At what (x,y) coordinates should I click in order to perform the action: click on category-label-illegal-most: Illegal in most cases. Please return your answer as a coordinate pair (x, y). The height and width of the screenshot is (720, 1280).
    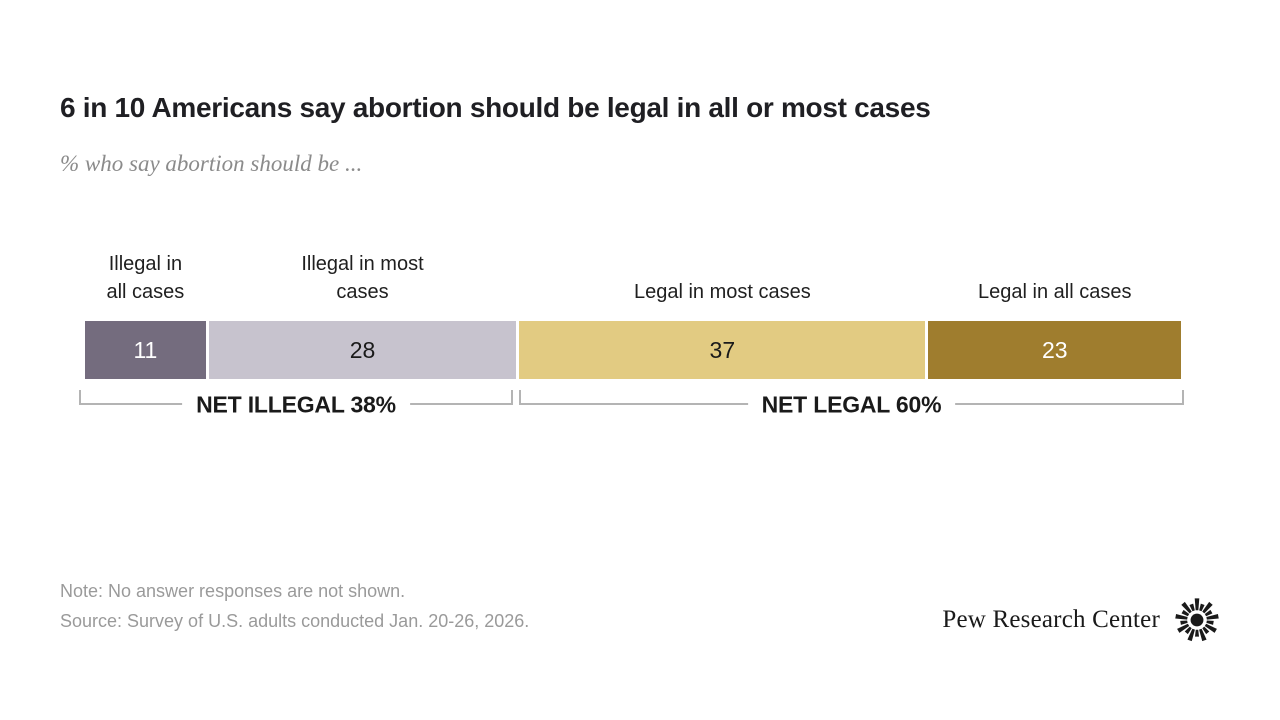
    Looking at the image, I should click on (362, 278).